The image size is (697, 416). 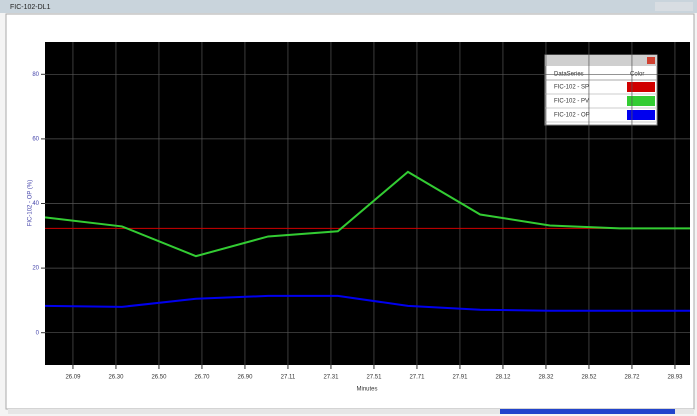 What do you see at coordinates (35, 75) in the screenshot?
I see `y-tick-label: 80` at bounding box center [35, 75].